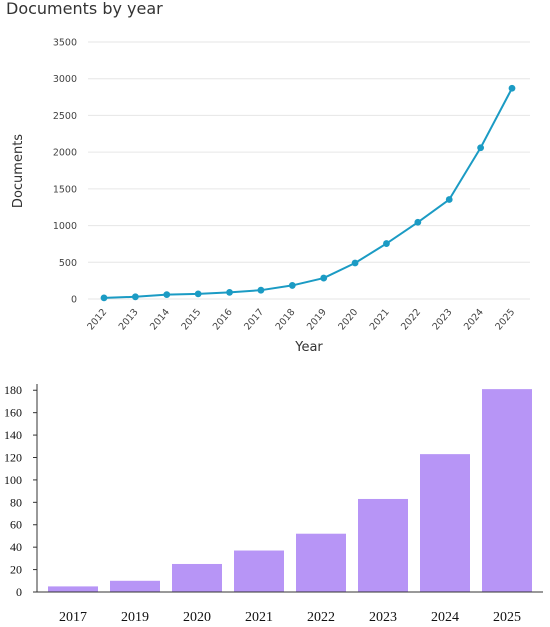  Describe the element at coordinates (308, 347) in the screenshot. I see `x-axis-label: Year` at that location.